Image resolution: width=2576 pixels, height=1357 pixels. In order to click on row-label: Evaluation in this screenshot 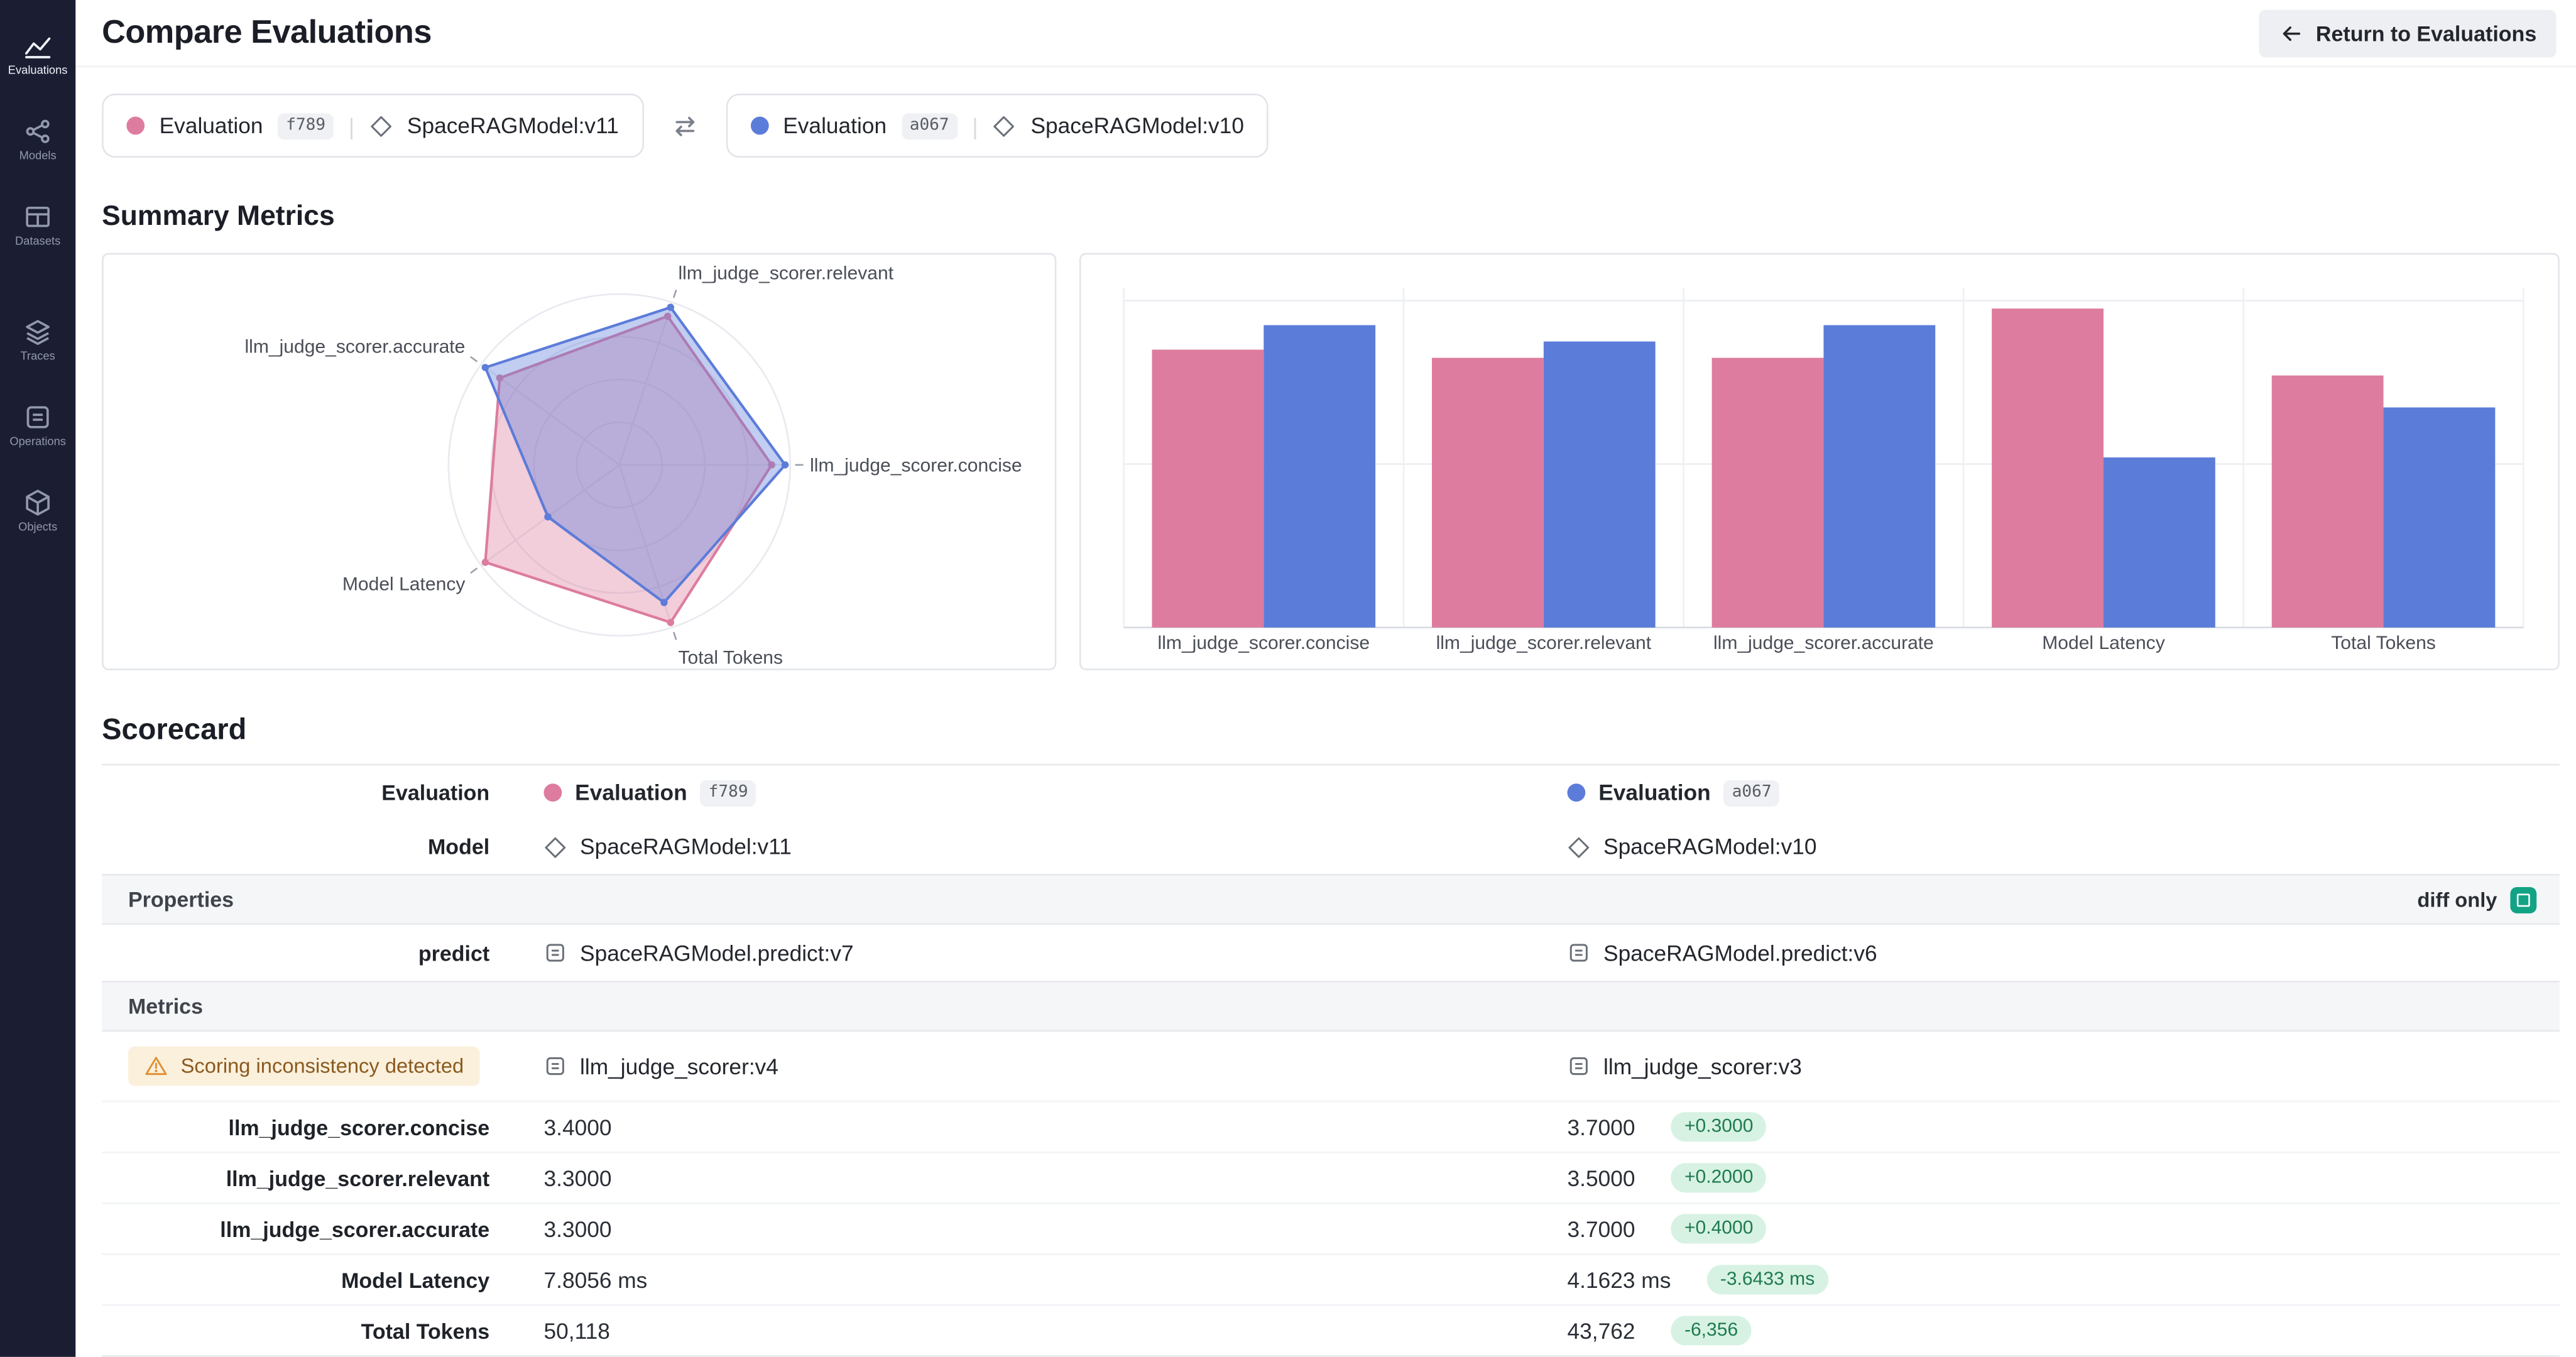, I will do `click(435, 792)`.